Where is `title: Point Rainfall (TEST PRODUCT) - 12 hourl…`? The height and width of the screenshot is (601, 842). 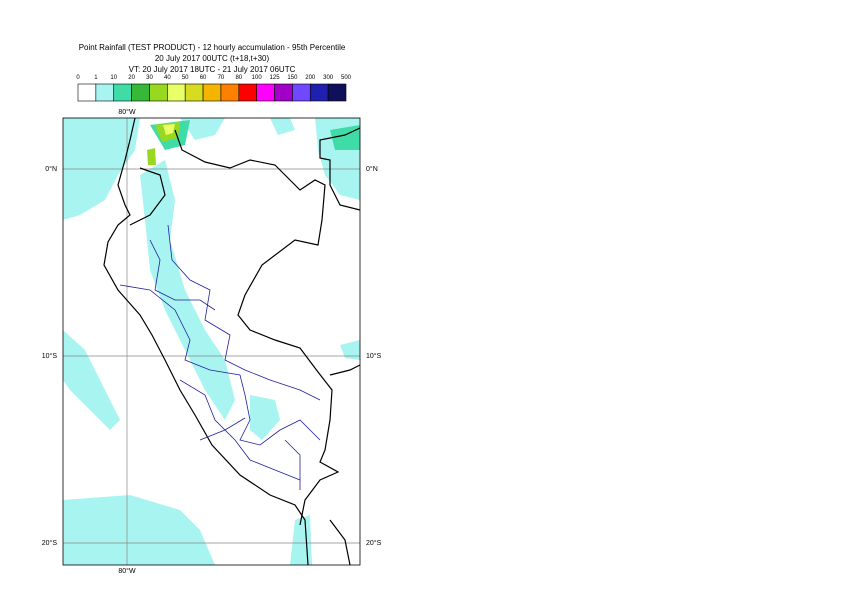
title: Point Rainfall (TEST PRODUCT) - 12 hourl… is located at coordinates (212, 47).